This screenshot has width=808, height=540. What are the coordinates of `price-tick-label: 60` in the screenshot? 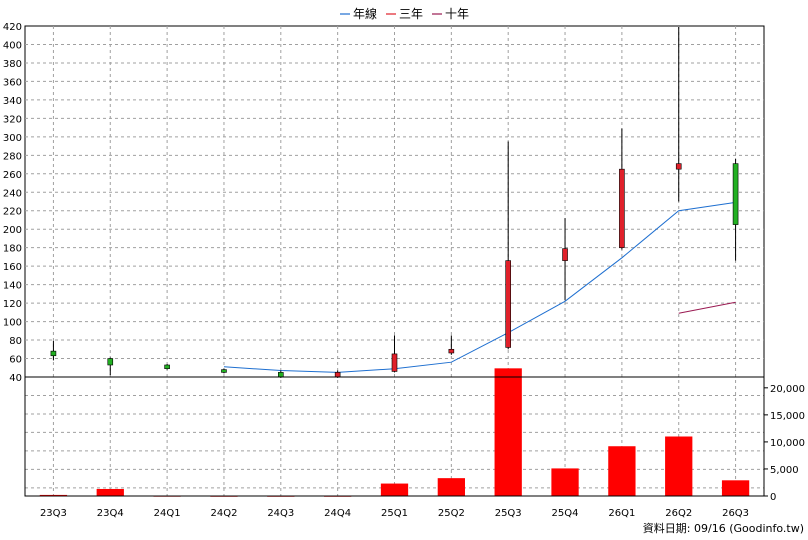 It's located at (15, 360).